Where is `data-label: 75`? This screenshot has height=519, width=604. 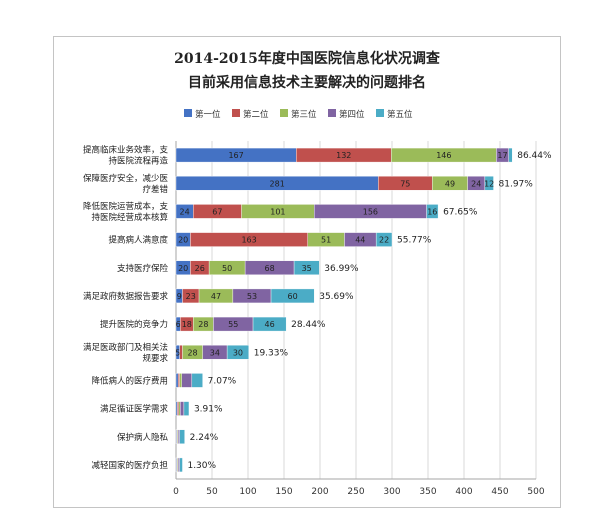
data-label: 75 is located at coordinates (405, 183).